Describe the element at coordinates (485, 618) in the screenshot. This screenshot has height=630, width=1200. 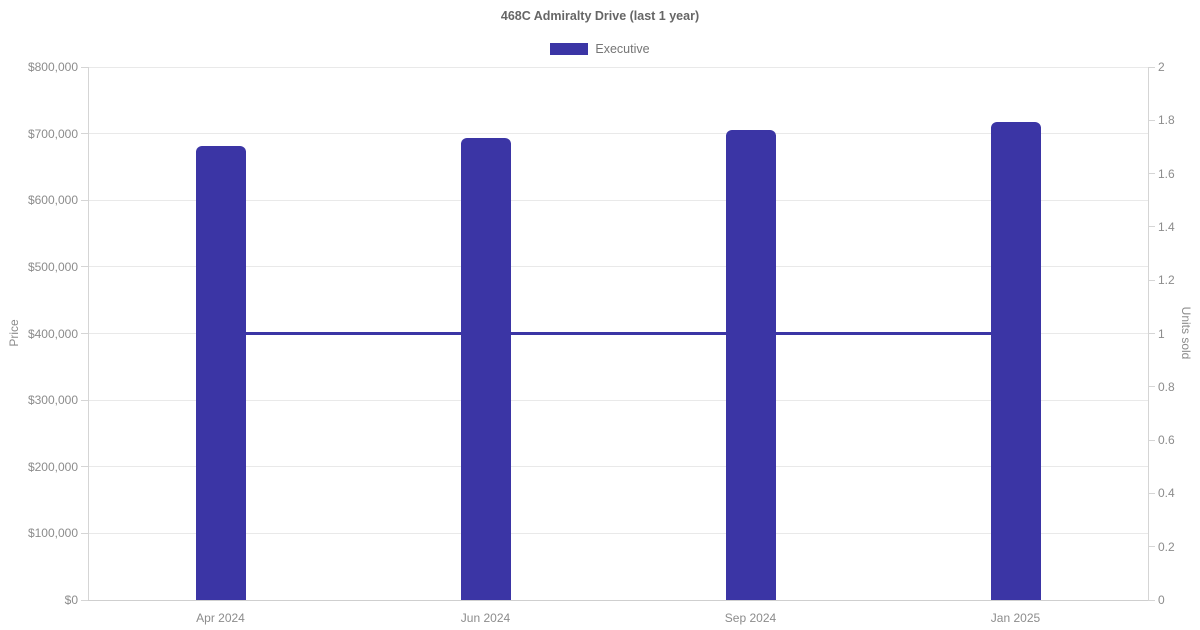
I see `x-axis-label: Jun 2024` at that location.